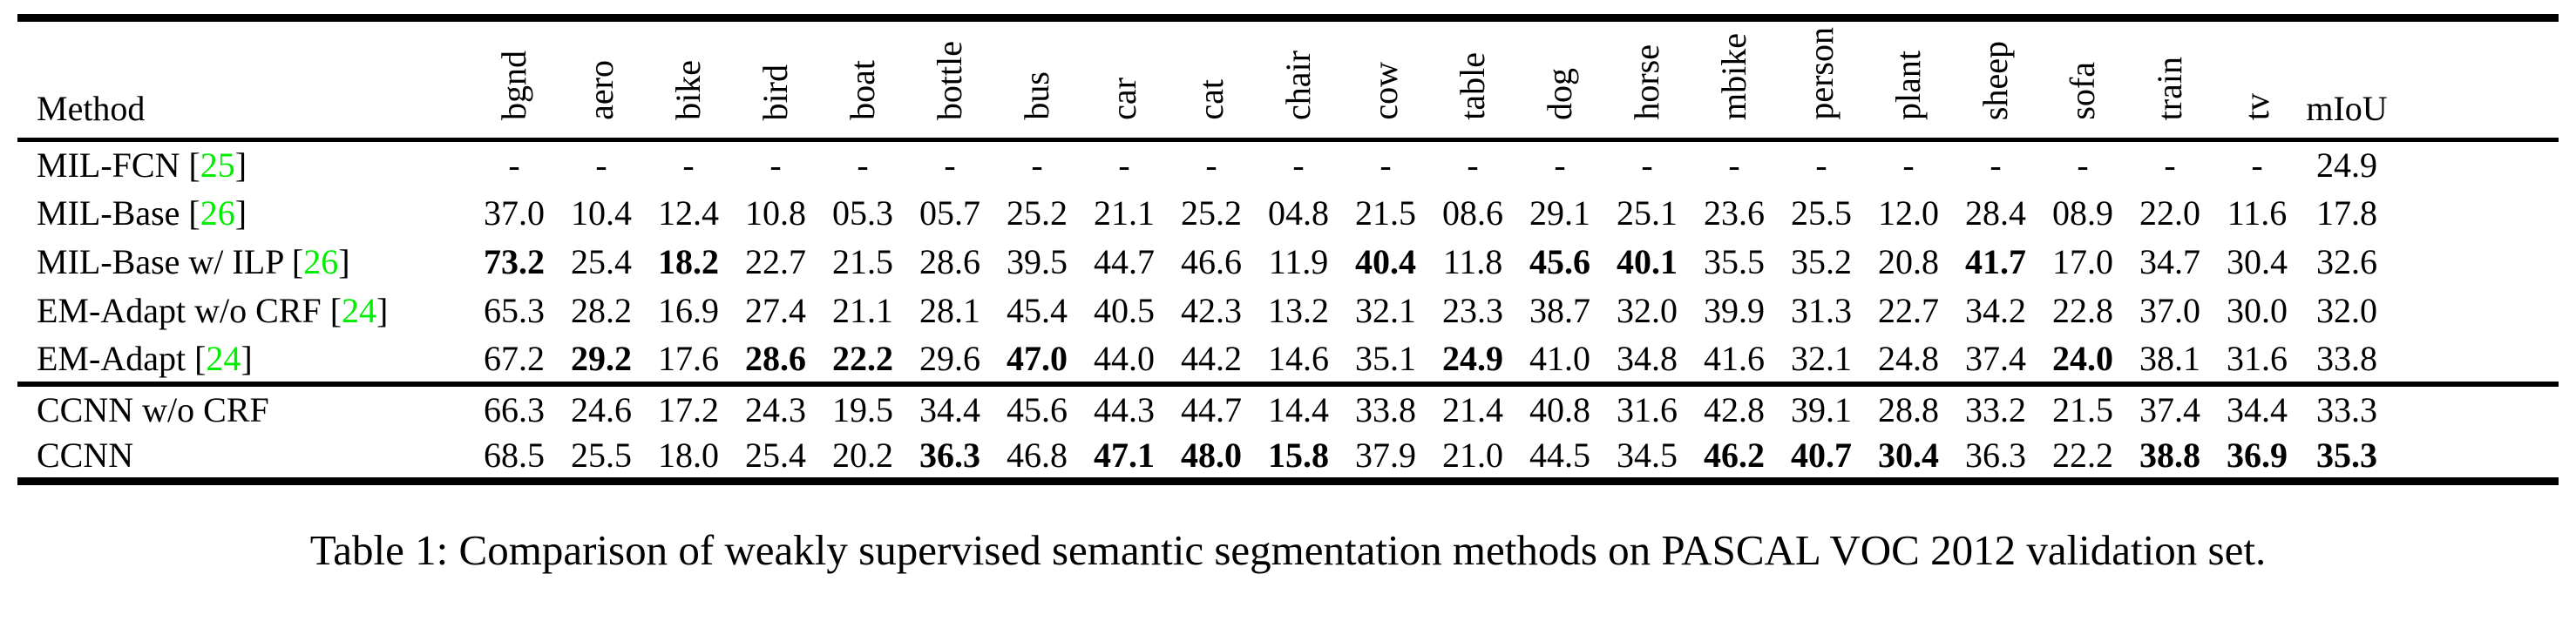 The height and width of the screenshot is (635, 2576). What do you see at coordinates (1038, 358) in the screenshot?
I see `score-cell: 47.0` at bounding box center [1038, 358].